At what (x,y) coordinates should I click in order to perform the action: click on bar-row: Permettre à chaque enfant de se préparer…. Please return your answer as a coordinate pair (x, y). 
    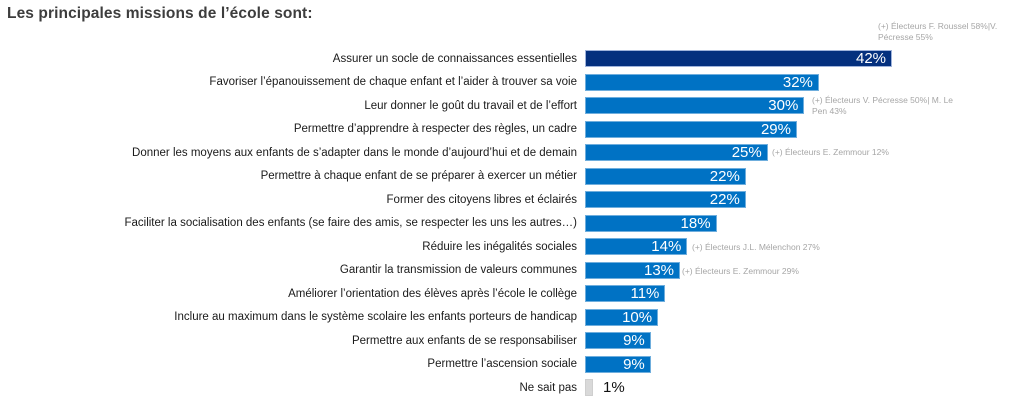
    Looking at the image, I should click on (512, 177).